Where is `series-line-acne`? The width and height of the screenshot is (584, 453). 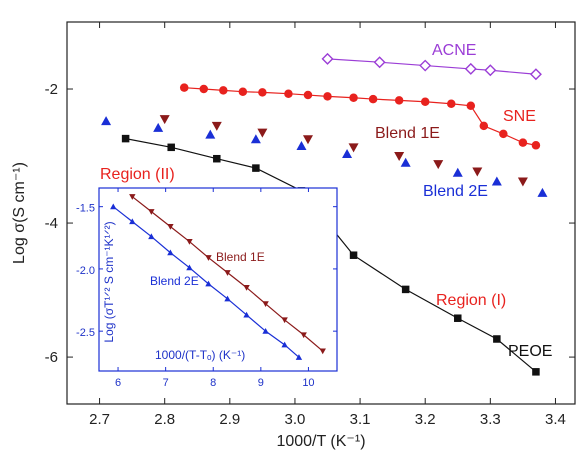 series-line-acne is located at coordinates (431, 66).